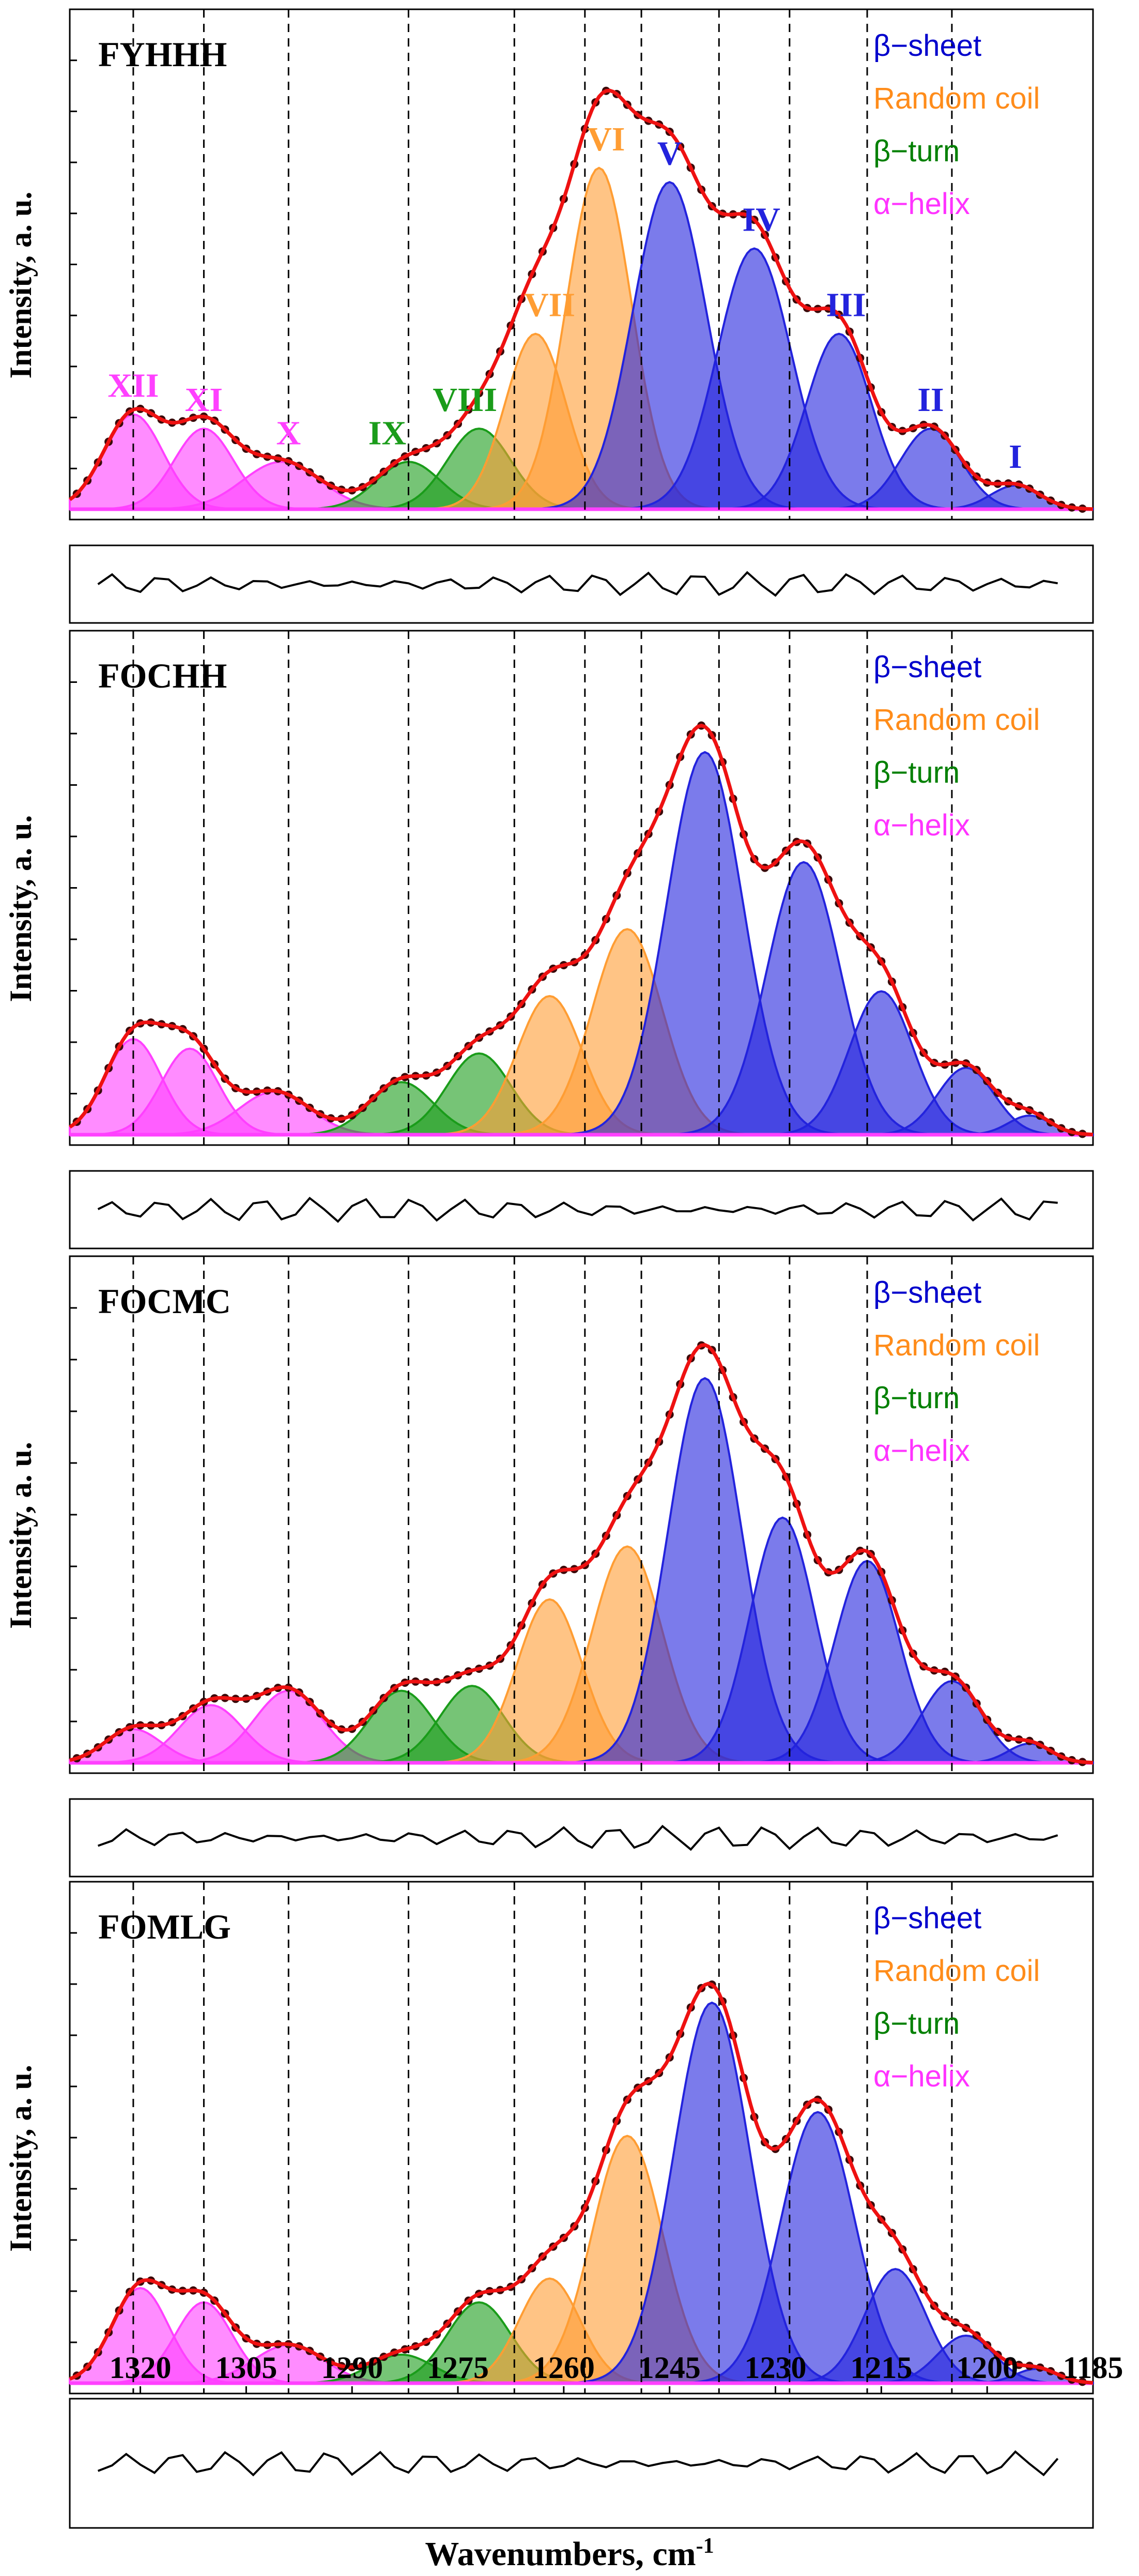  I want to click on x-axis-label: Wavenumbers, cm-1, so click(569, 2553).